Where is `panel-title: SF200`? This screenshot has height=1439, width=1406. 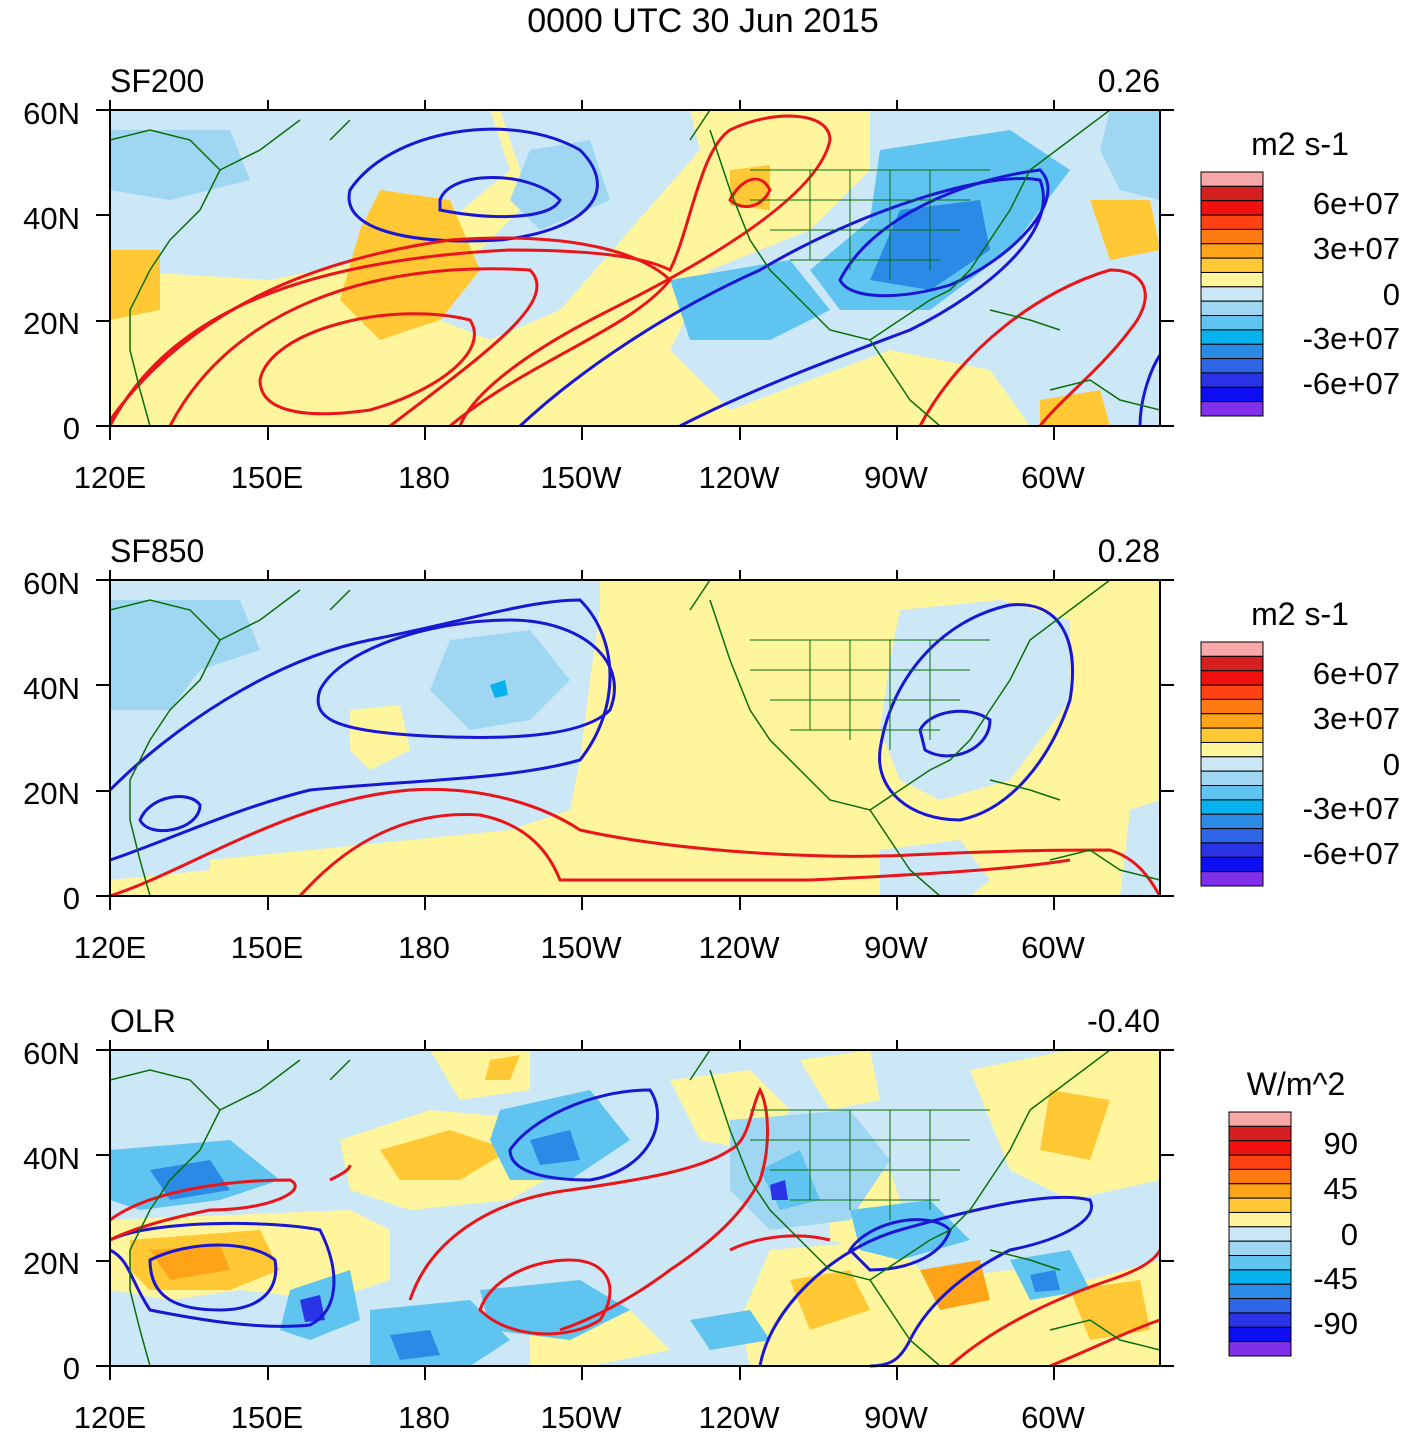 panel-title: SF200 is located at coordinates (157, 81).